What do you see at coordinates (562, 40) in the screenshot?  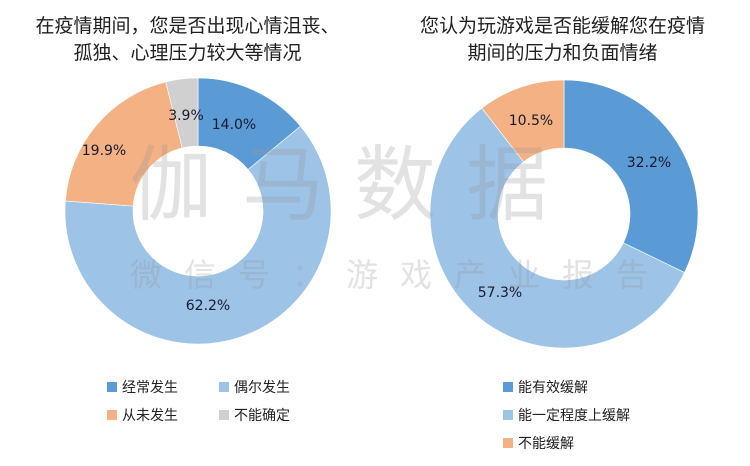 I see `right-chart-title: 您认为玩游戏是否能缓解您在疫情 期间的压力和负面情绪` at bounding box center [562, 40].